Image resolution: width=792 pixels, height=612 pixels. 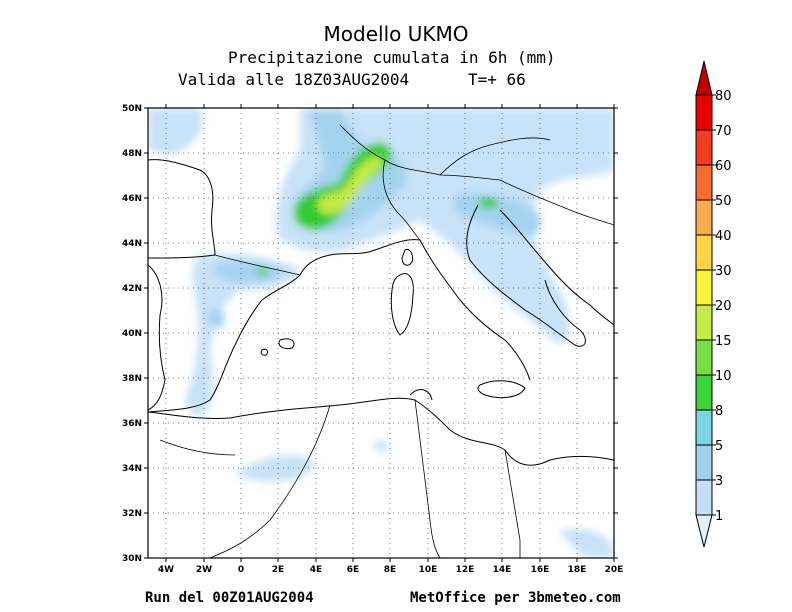 I want to click on lat-label: 36N, so click(x=132, y=424).